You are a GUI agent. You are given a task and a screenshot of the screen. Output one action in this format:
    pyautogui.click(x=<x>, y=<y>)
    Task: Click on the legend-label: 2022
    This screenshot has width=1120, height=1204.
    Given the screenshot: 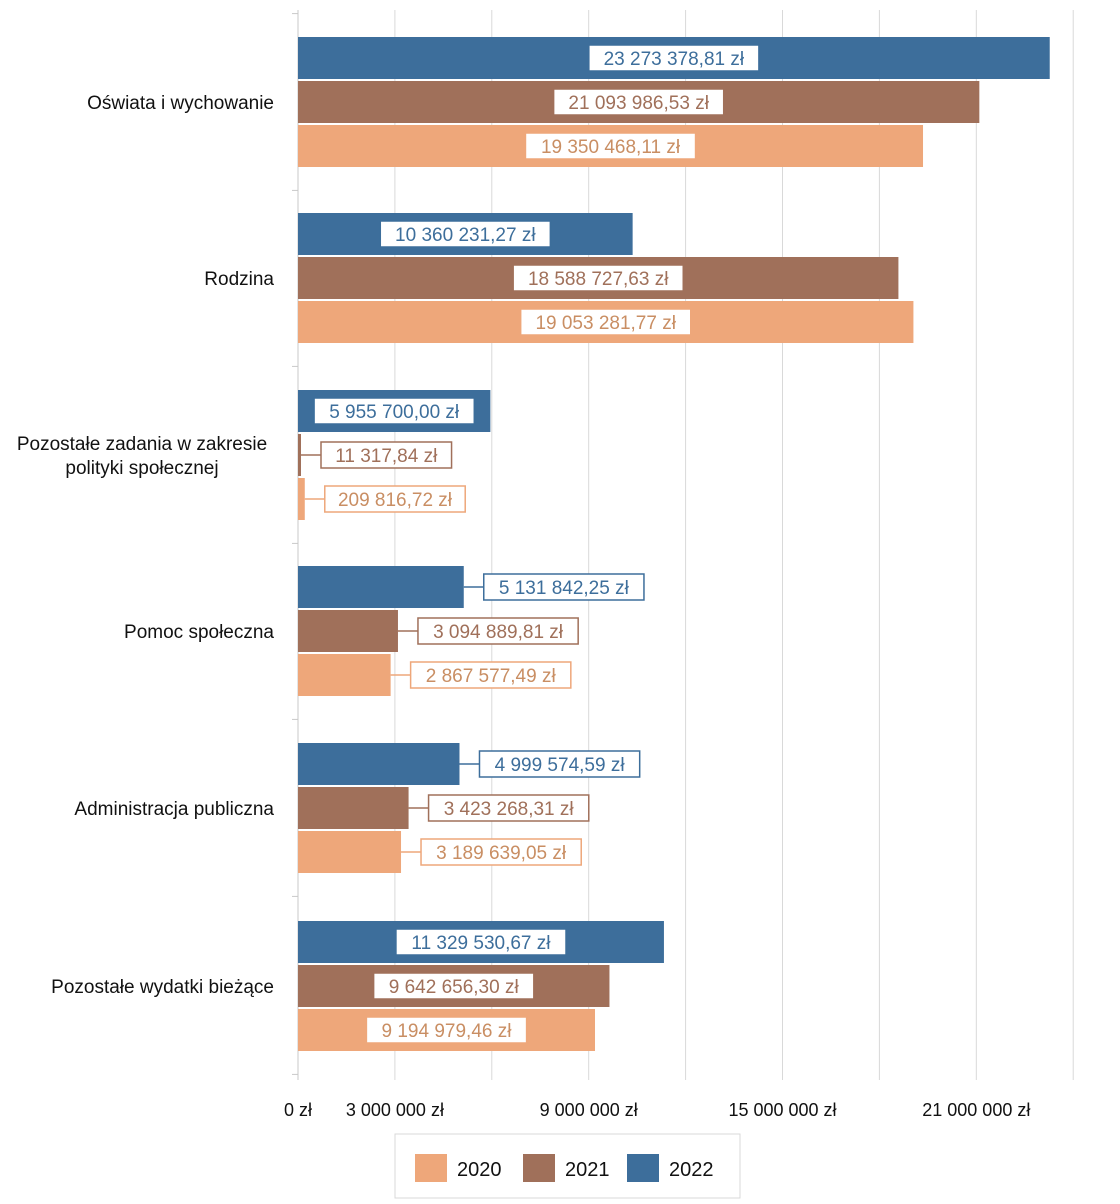 What is the action you would take?
    pyautogui.click(x=691, y=1170)
    